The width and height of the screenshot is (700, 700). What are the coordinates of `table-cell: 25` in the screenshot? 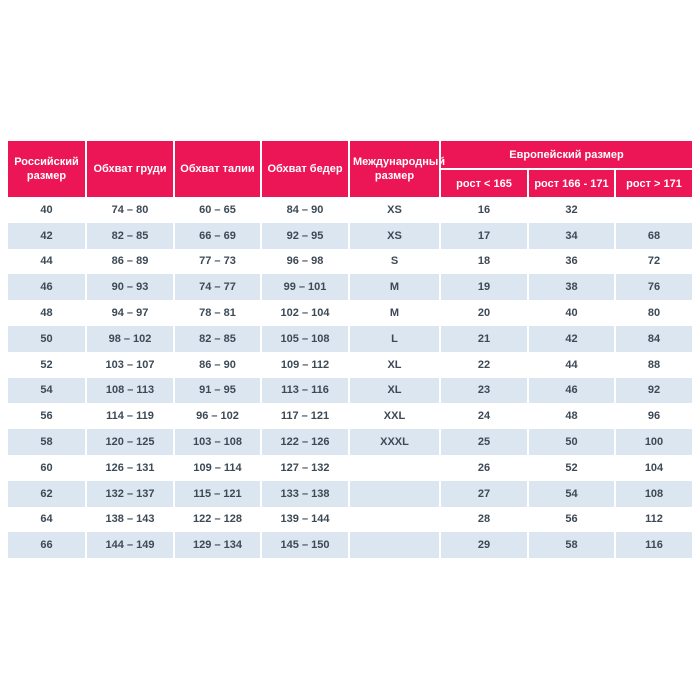 It's located at (484, 442).